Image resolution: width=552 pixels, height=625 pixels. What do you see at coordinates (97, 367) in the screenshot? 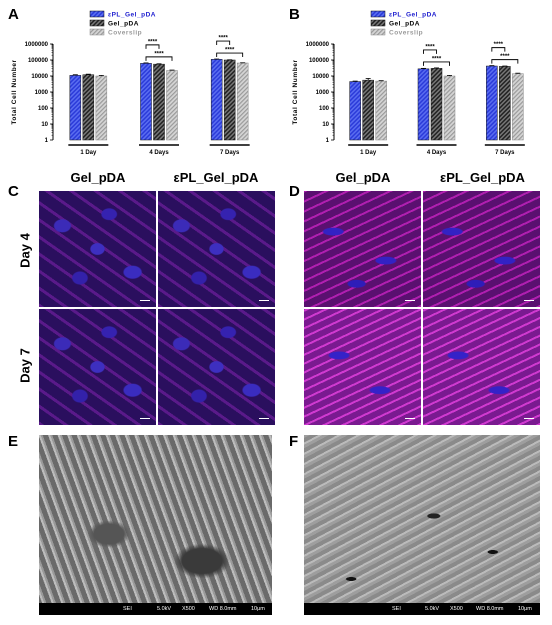
I see `micrograph-c-gel-day7` at bounding box center [97, 367].